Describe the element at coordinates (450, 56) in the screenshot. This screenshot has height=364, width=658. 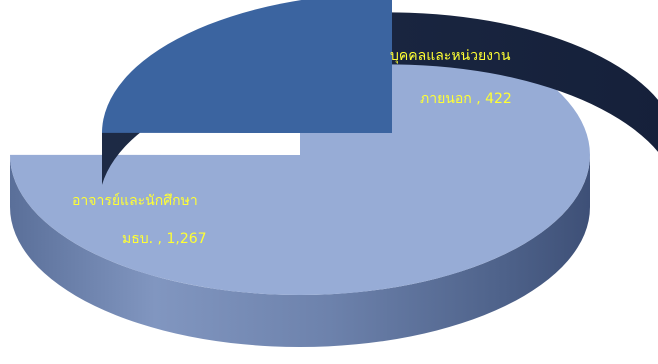
I see `label-external-line1: บุคคลและหน่วยงาน` at that location.